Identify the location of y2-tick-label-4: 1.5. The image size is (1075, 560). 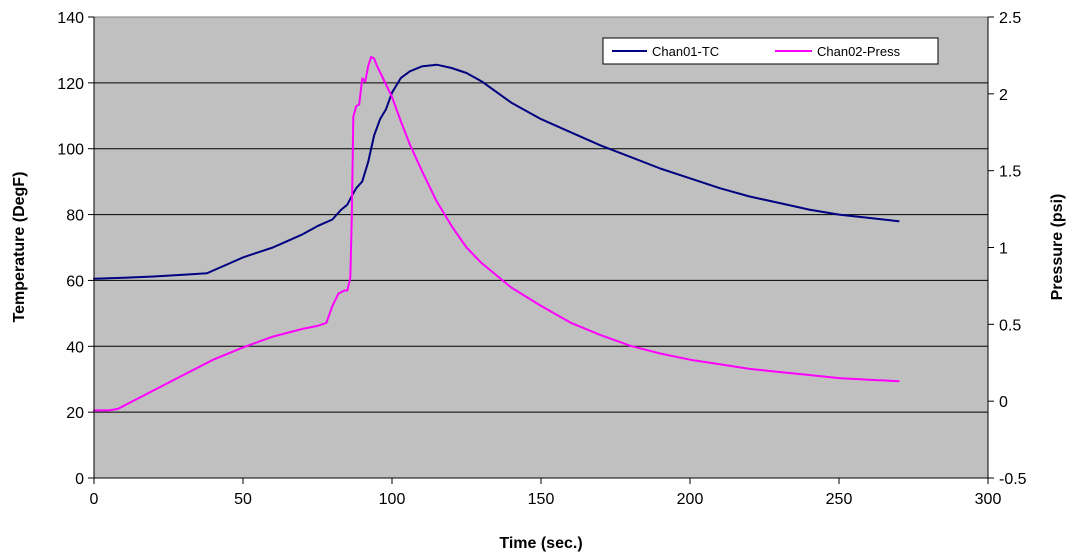
(1010, 172).